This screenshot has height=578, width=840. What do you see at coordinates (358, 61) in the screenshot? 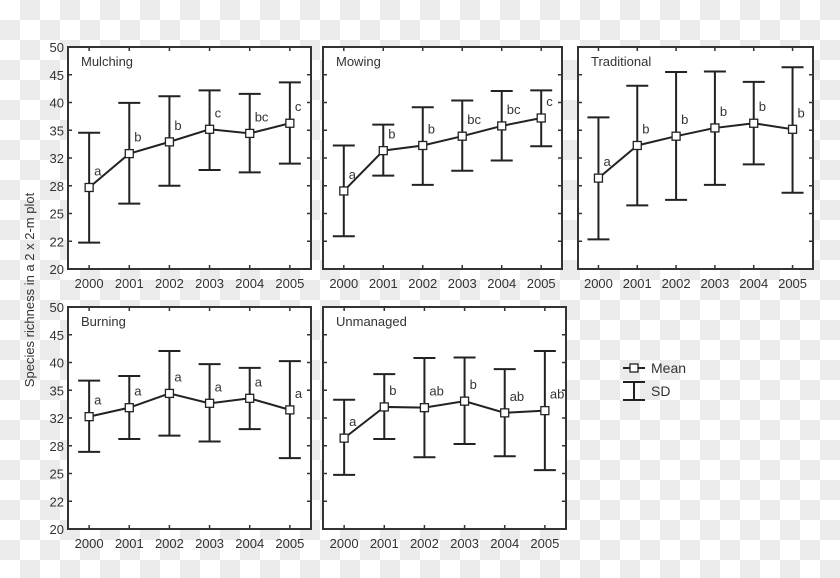
I see `panel-title: Mowing` at bounding box center [358, 61].